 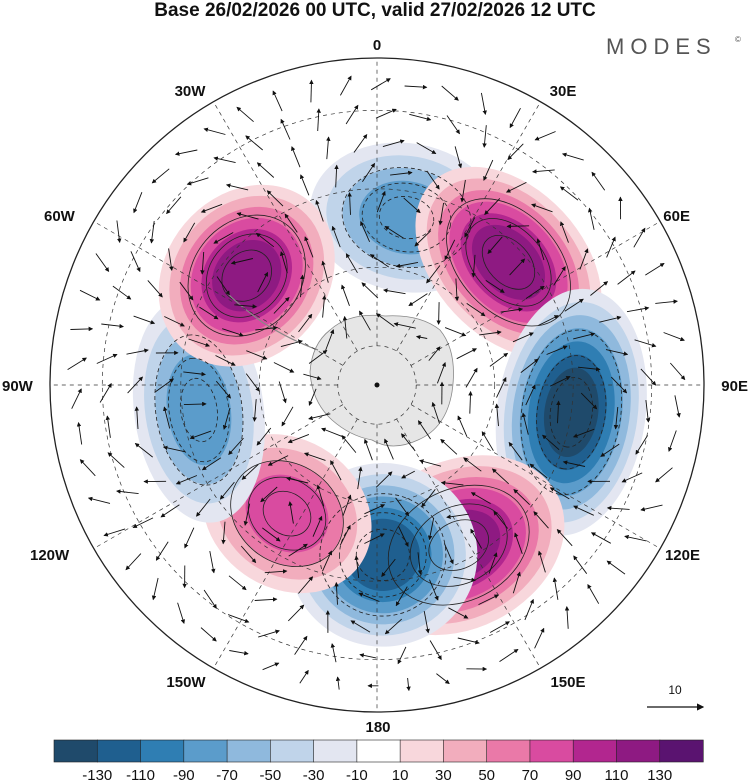 I want to click on lon-label-150e: 150E, so click(x=567, y=682).